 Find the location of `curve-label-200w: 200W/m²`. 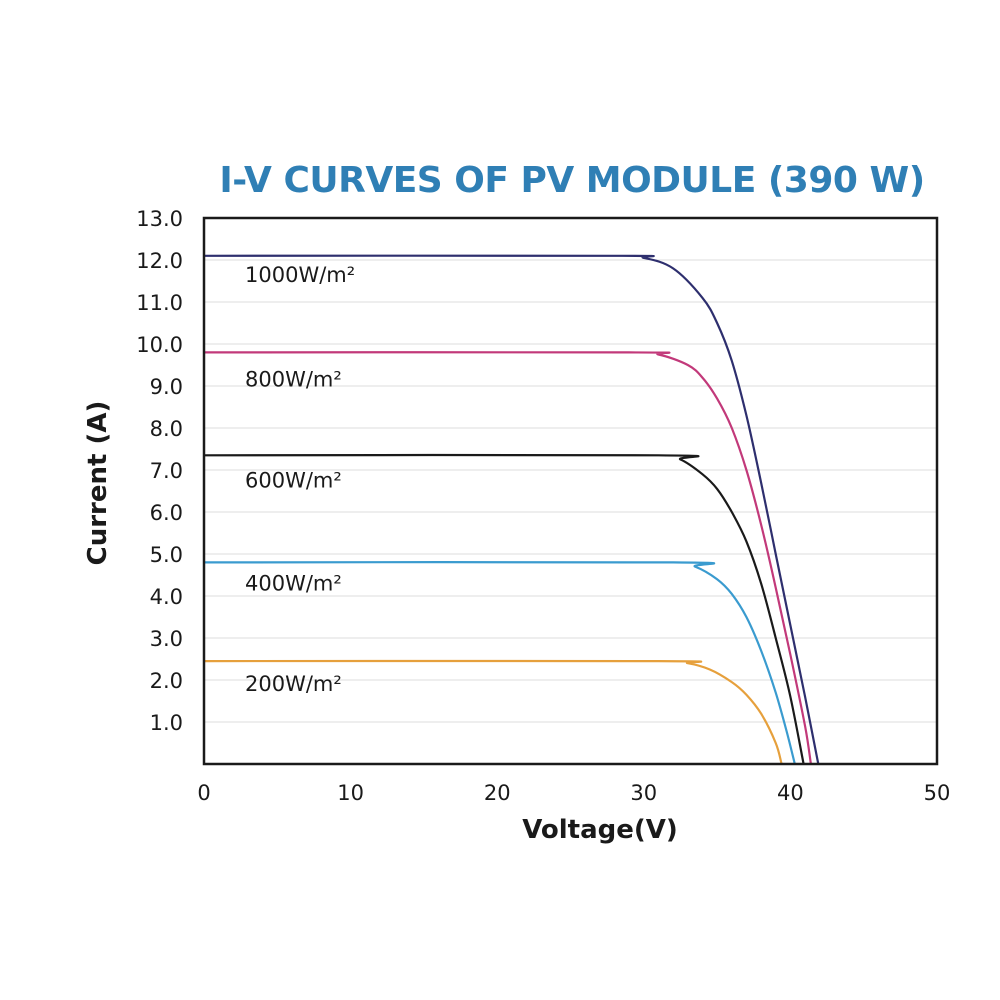

curve-label-200w: 200W/m² is located at coordinates (293, 684).